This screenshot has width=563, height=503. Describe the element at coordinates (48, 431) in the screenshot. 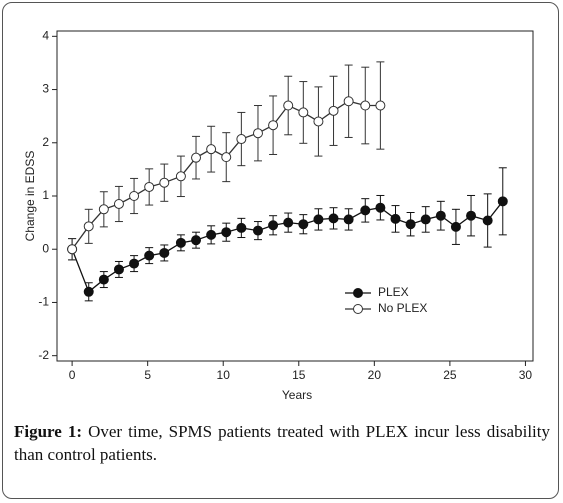

I see `caption-label: Figure 1:` at that location.